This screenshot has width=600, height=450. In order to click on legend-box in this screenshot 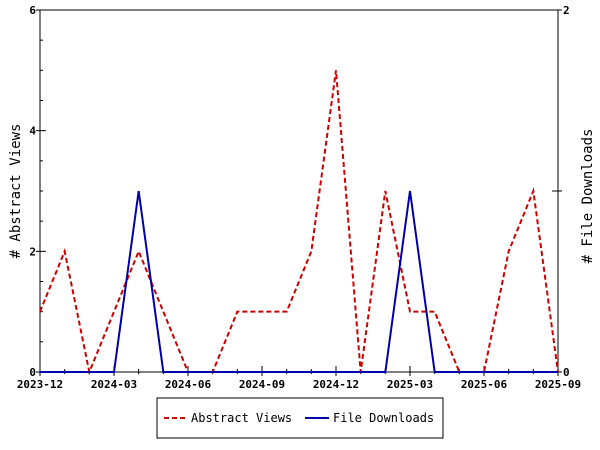, I will do `click(300, 418)`.